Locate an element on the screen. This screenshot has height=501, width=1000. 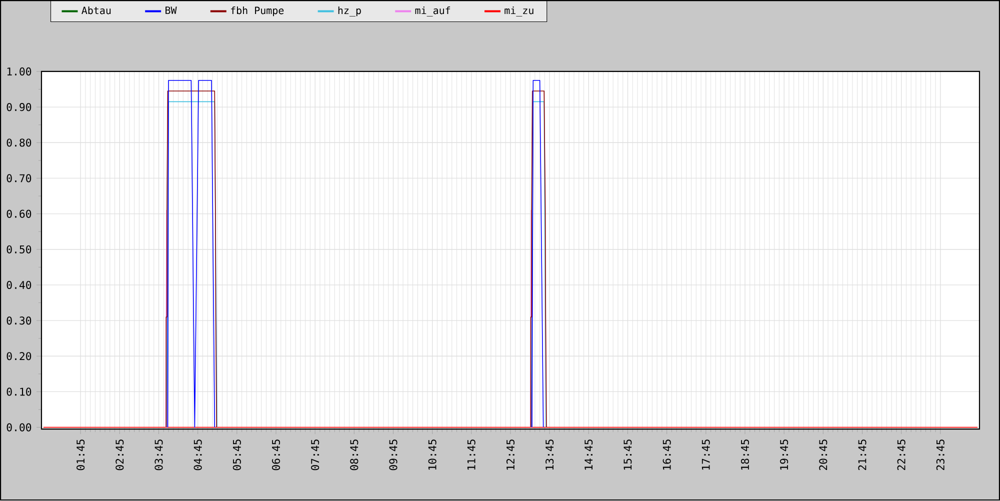
y-tick-label: 0.80 is located at coordinates (19, 142).